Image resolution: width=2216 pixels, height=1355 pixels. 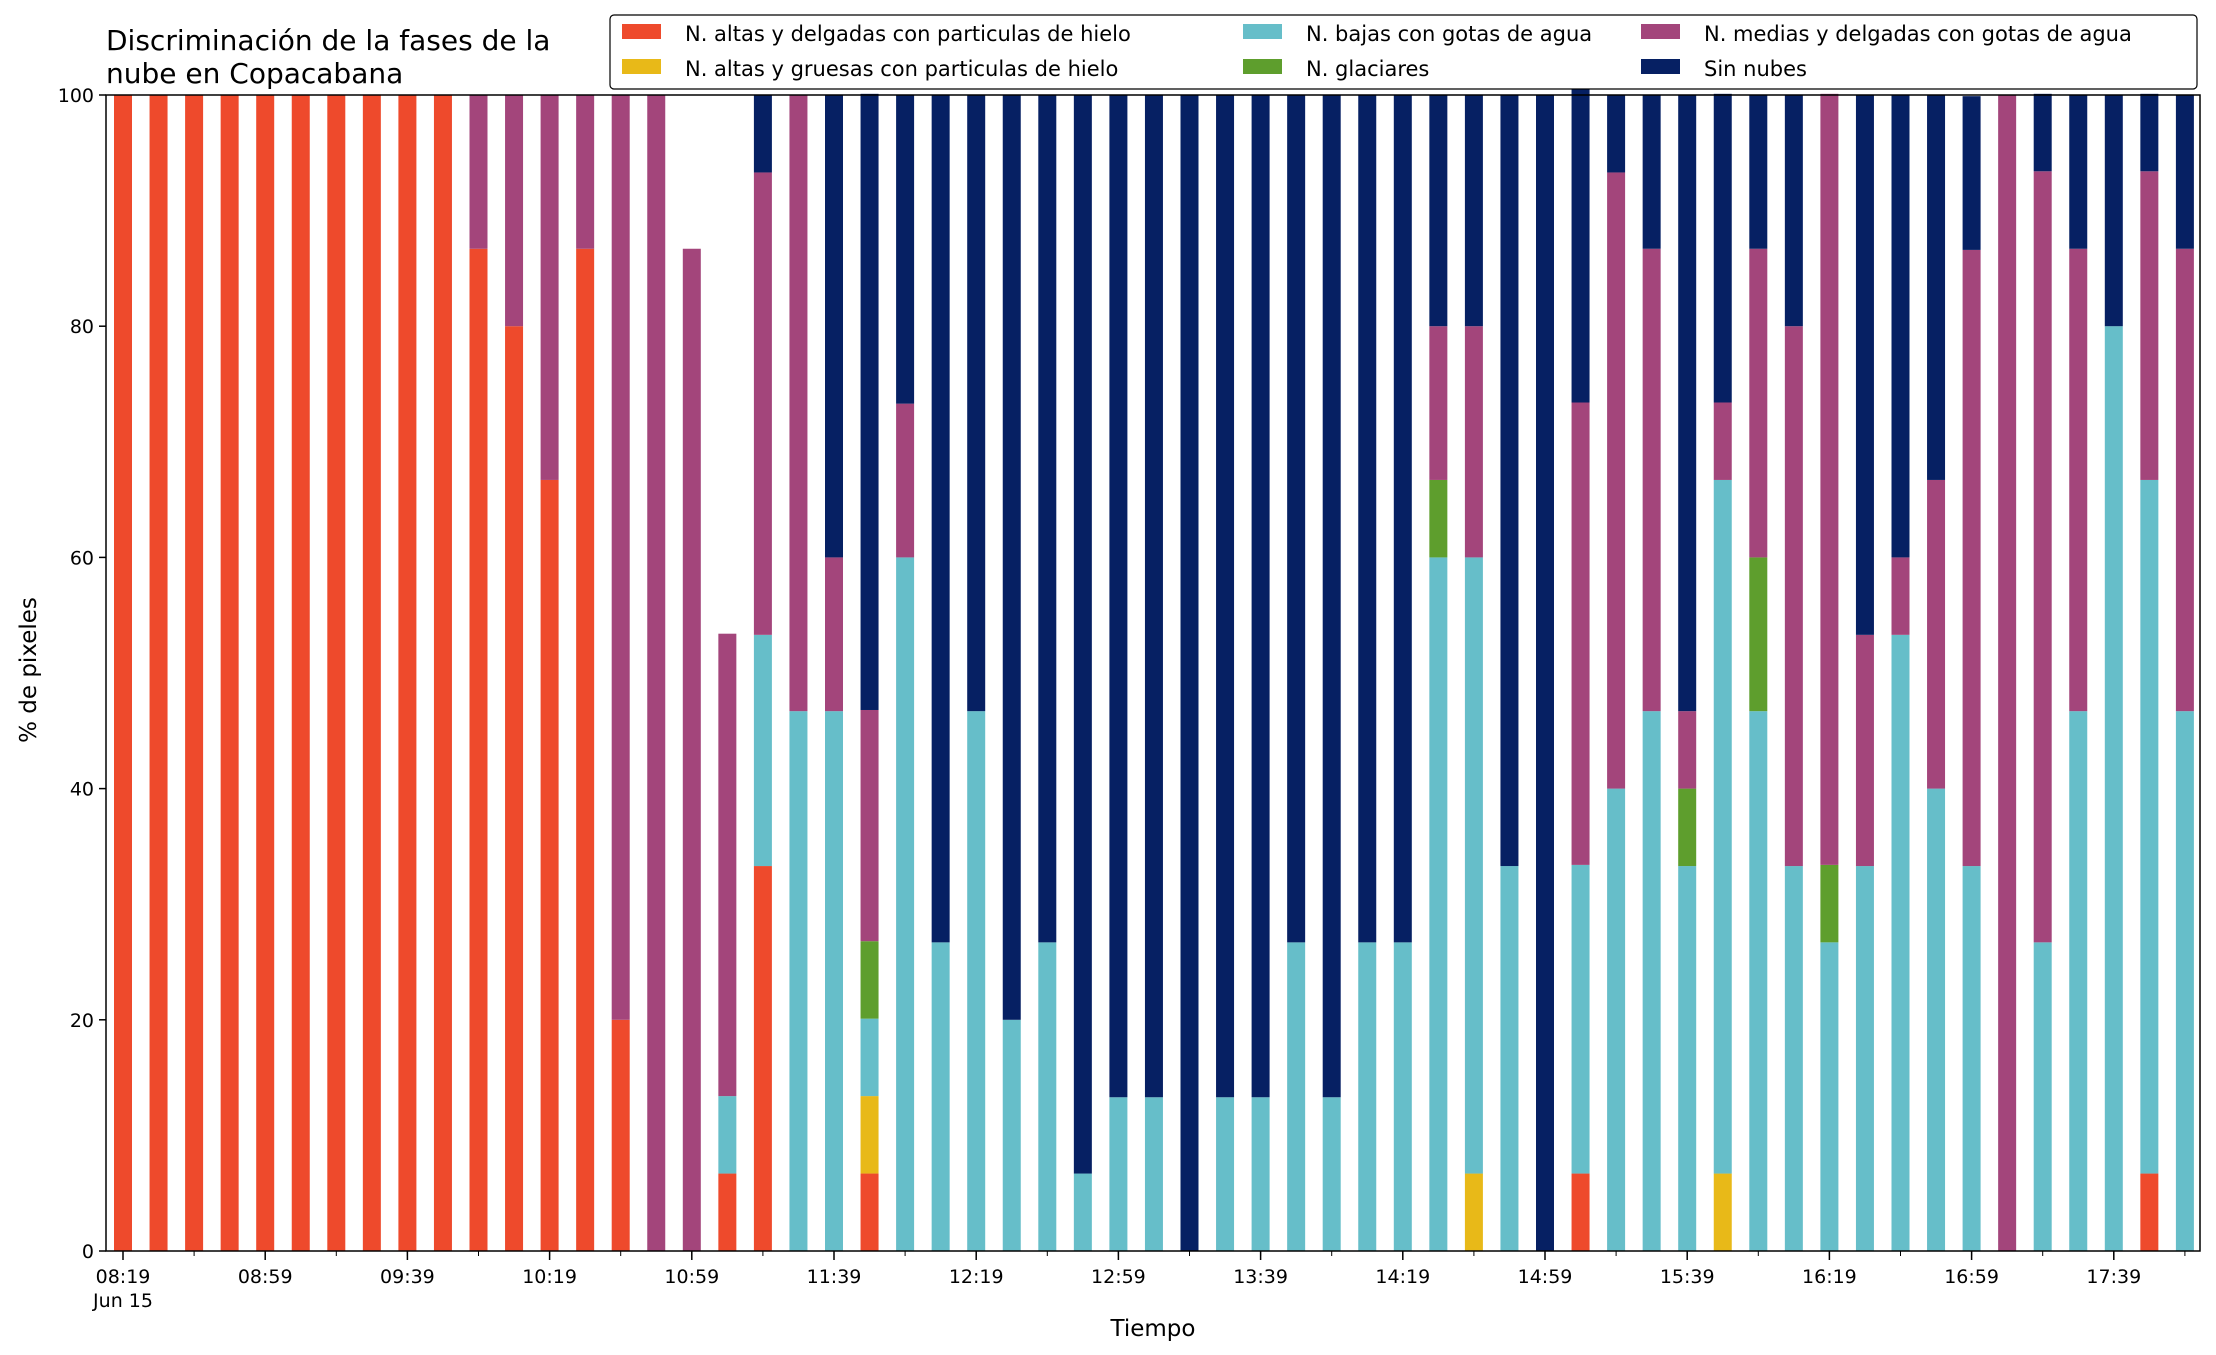 I want to click on legend-frame, so click(x=1403, y=52).